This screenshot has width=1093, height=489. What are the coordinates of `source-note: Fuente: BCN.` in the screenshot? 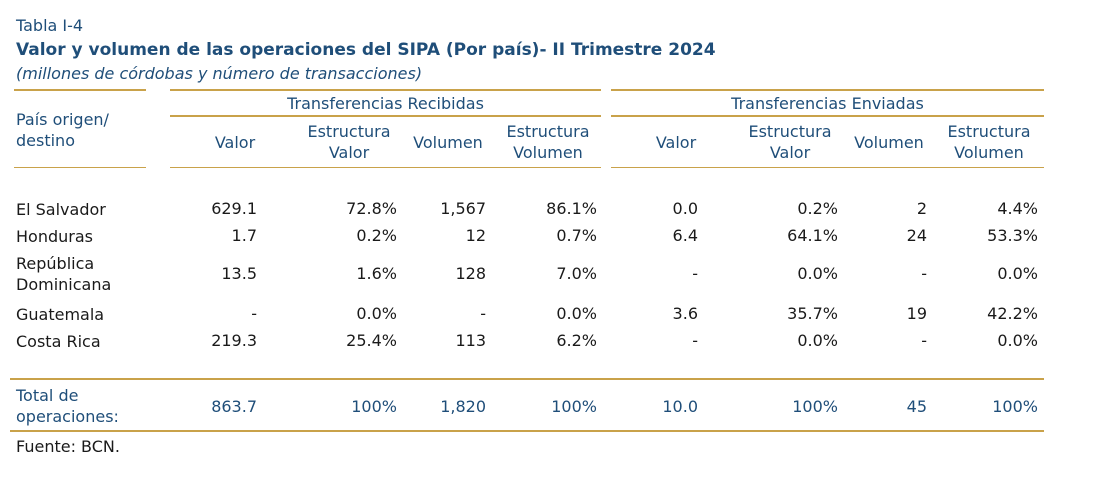 It's located at (68, 446).